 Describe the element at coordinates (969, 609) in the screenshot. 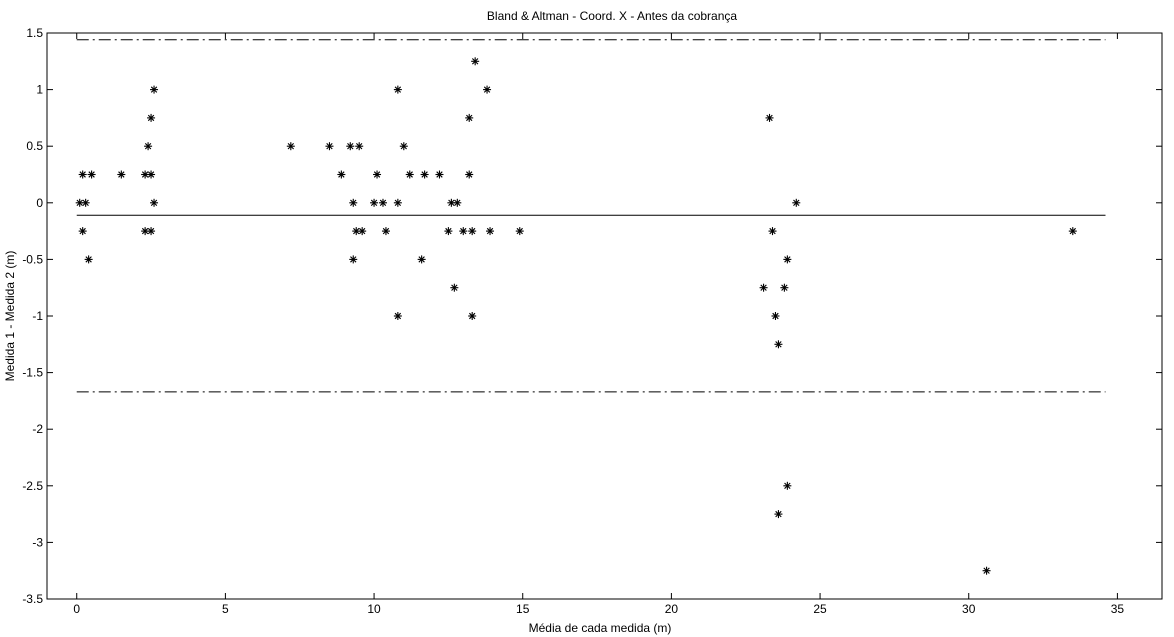

I see `x-tick-label: 30` at that location.